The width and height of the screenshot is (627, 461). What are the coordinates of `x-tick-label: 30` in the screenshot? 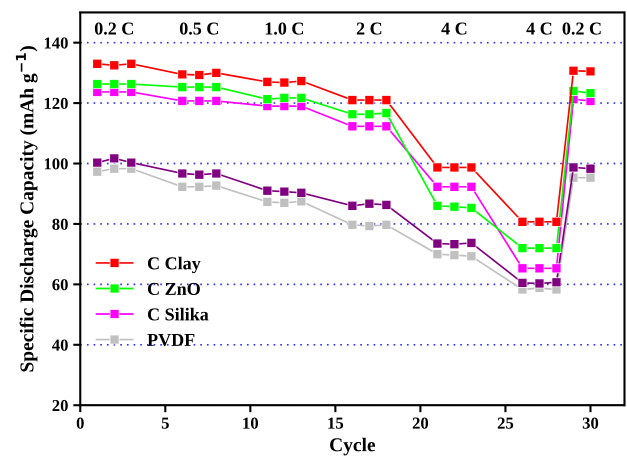 It's located at (590, 423).